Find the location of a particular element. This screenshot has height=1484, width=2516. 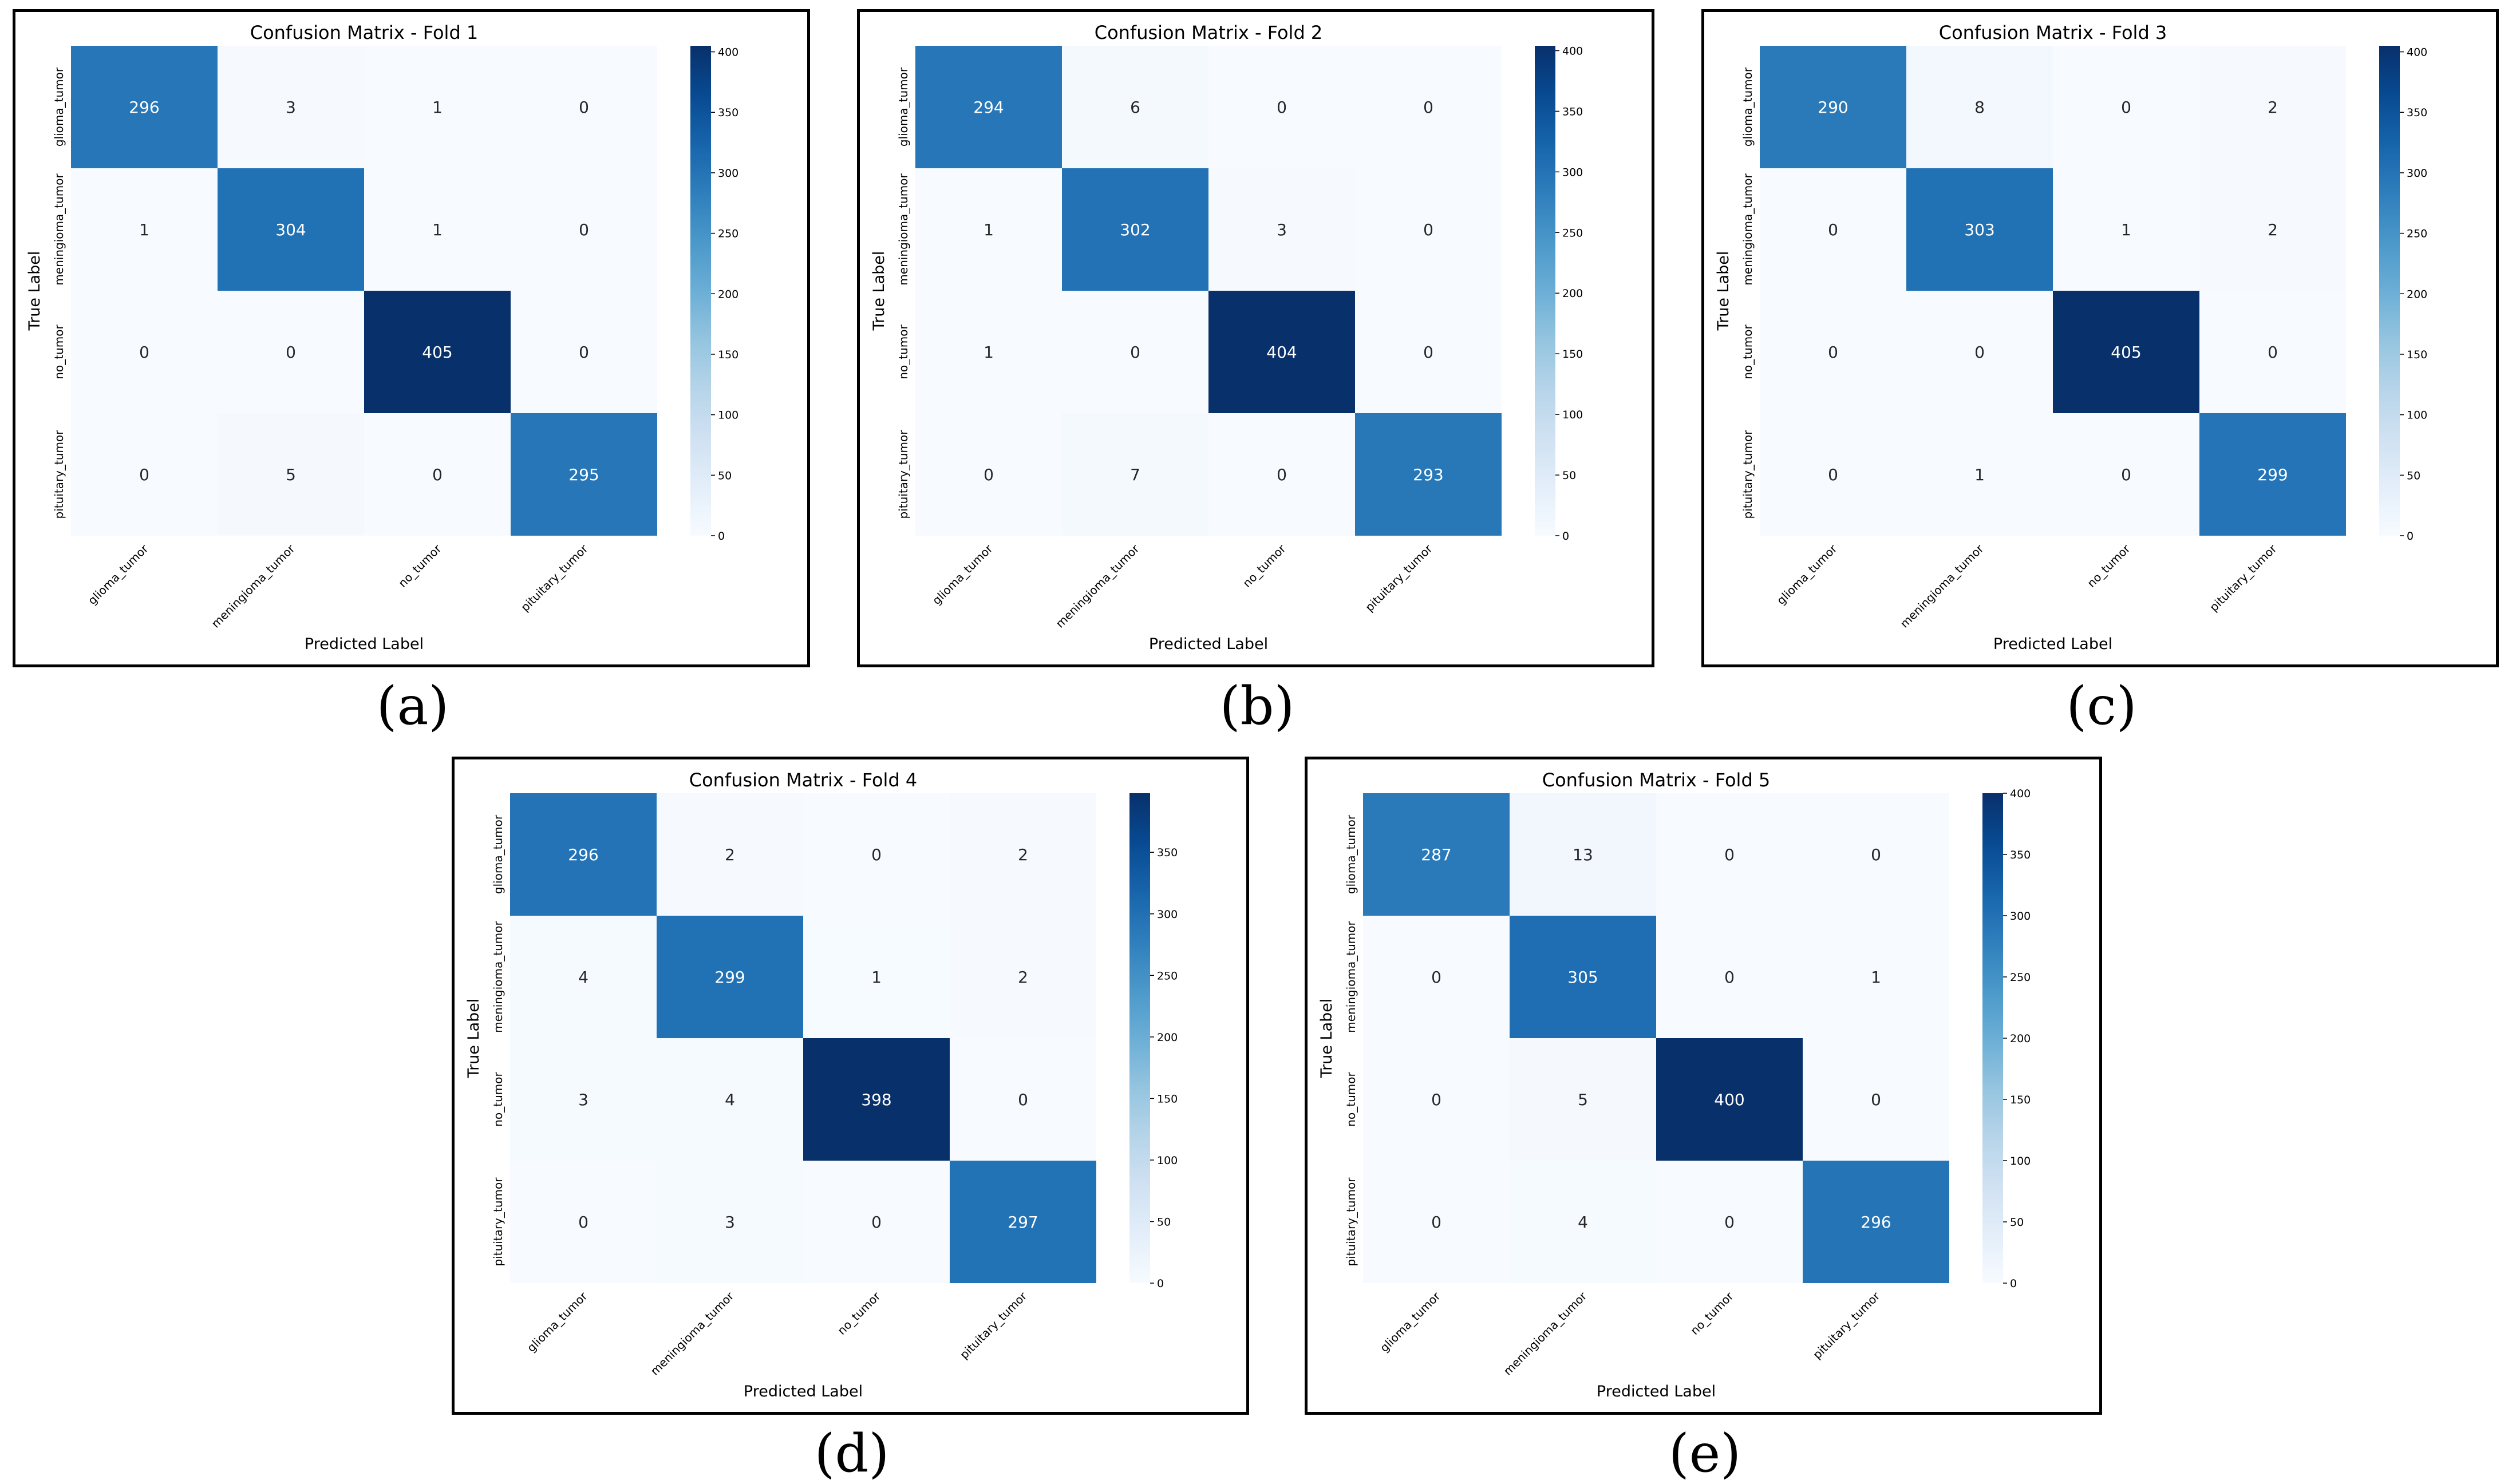

cell-value-label: 4 is located at coordinates (583, 977).